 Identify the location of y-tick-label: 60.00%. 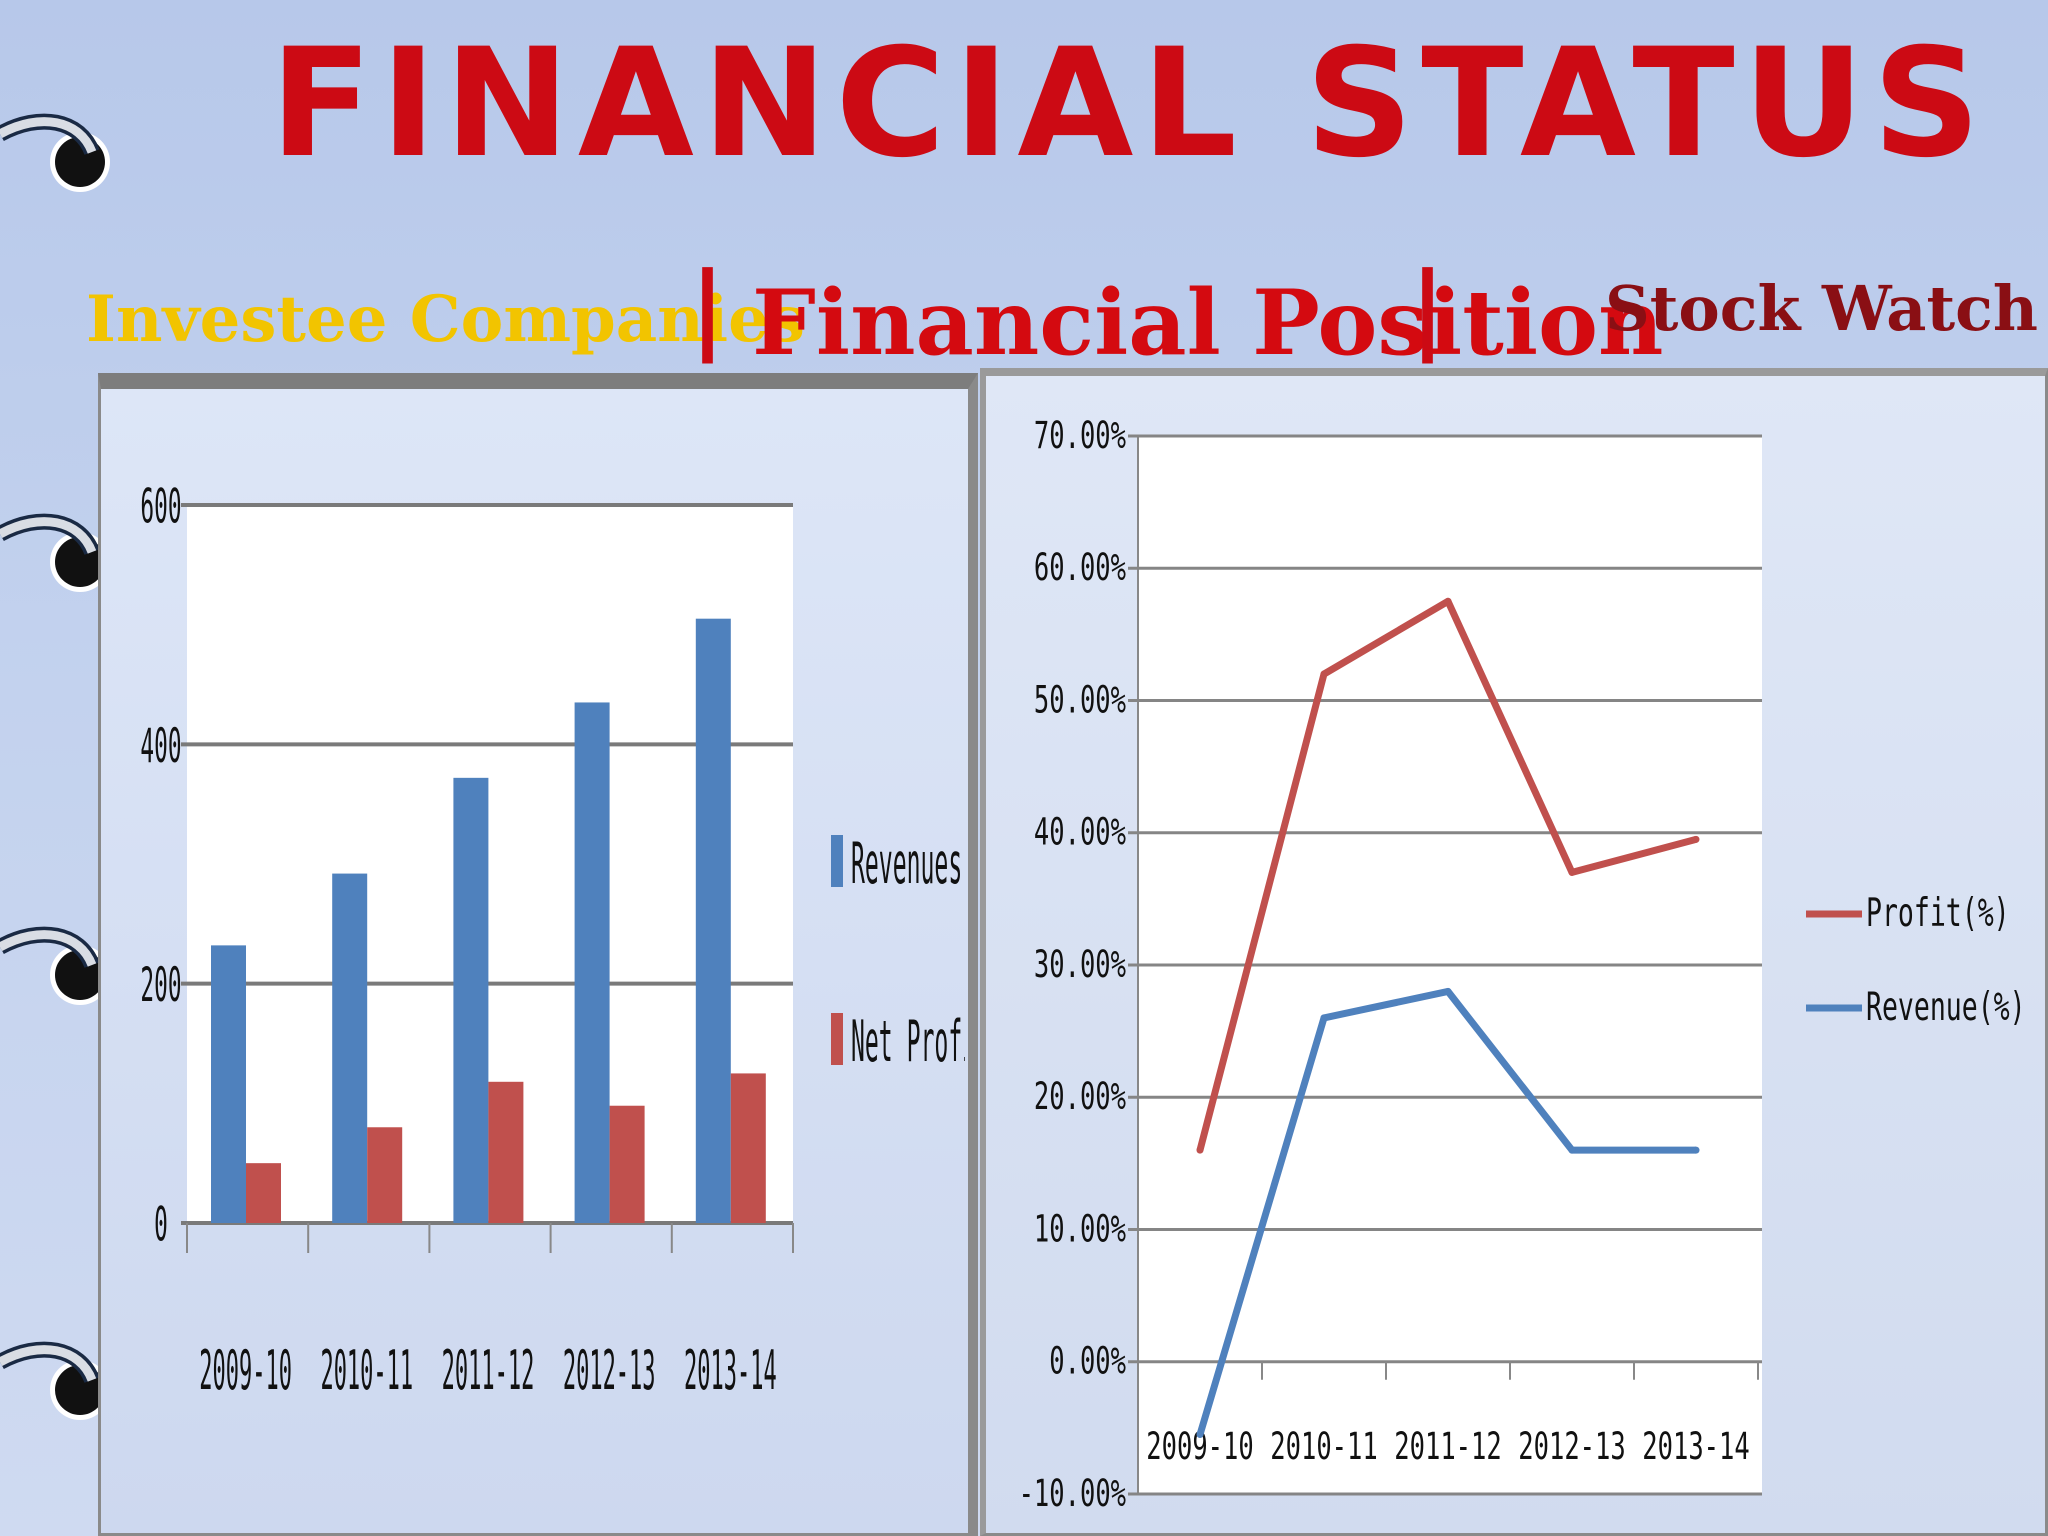
(1080, 567).